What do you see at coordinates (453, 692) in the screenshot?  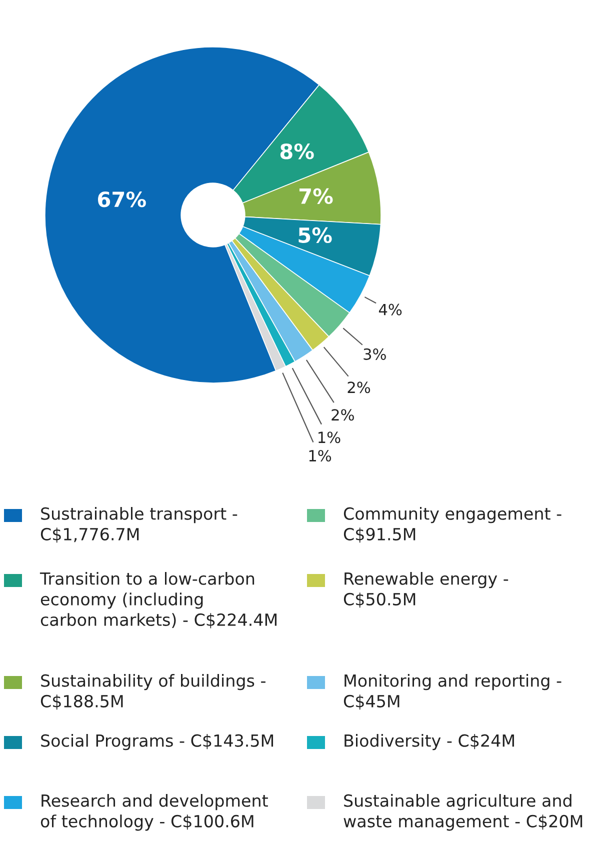 I see `legend-label: Monitoring and reporting - C$45M` at bounding box center [453, 692].